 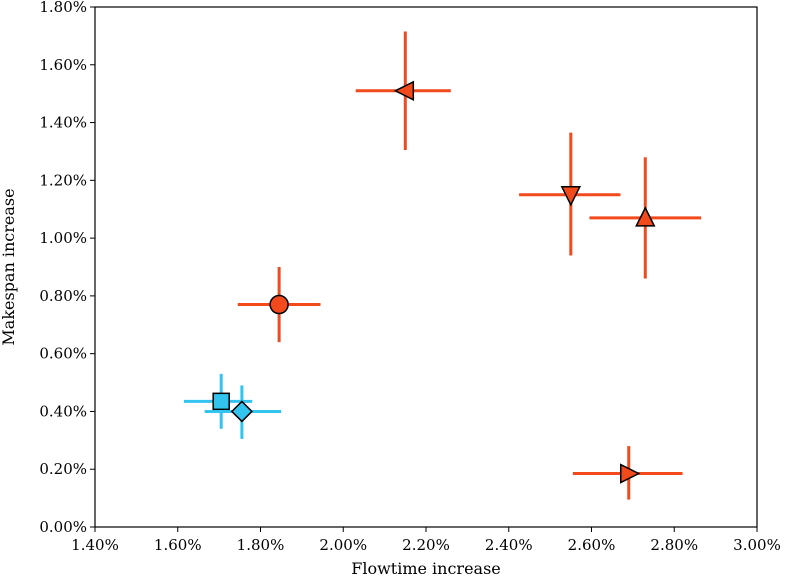 I want to click on data-point-triangle-left, so click(x=403, y=90).